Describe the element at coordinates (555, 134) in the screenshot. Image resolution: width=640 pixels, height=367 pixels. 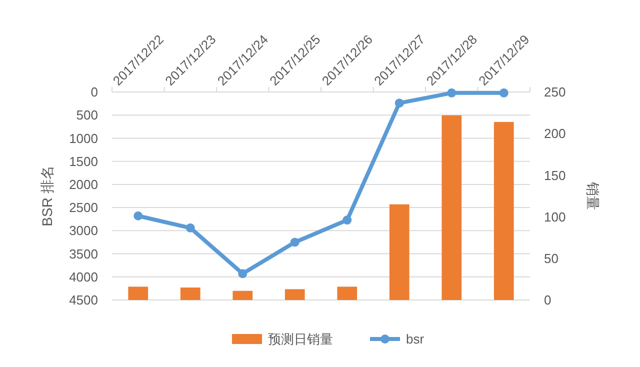
I see `y2-tick-label: 200` at that location.